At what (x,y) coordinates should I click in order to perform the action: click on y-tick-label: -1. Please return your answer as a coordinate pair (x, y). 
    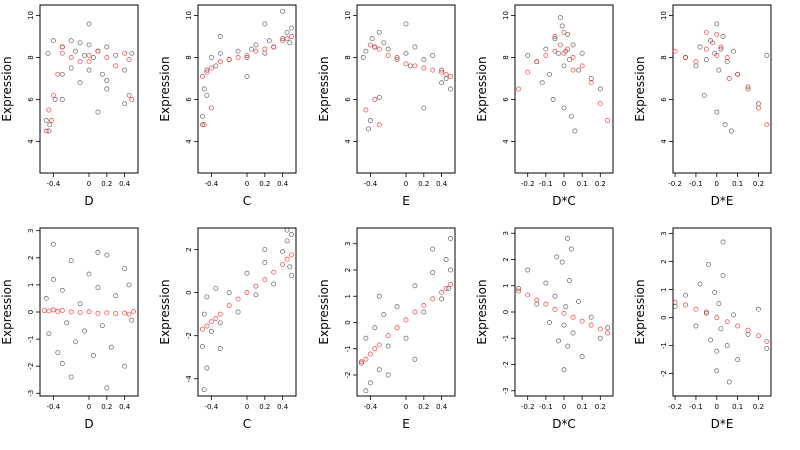
    Looking at the image, I should click on (664, 345).